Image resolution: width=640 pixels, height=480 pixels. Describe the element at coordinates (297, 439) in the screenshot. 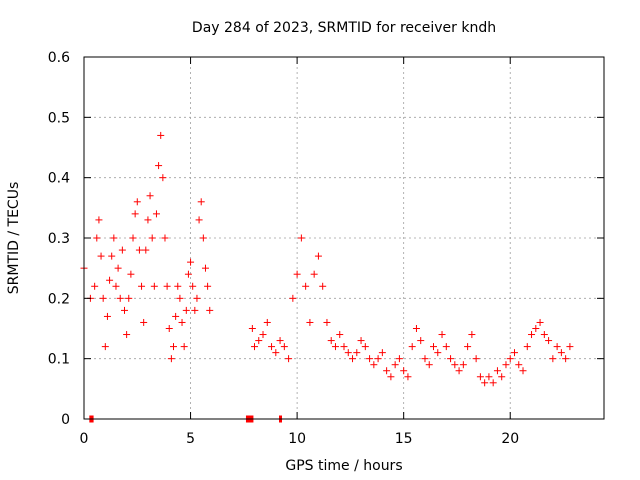

I see `x-tick-label: 10` at that location.